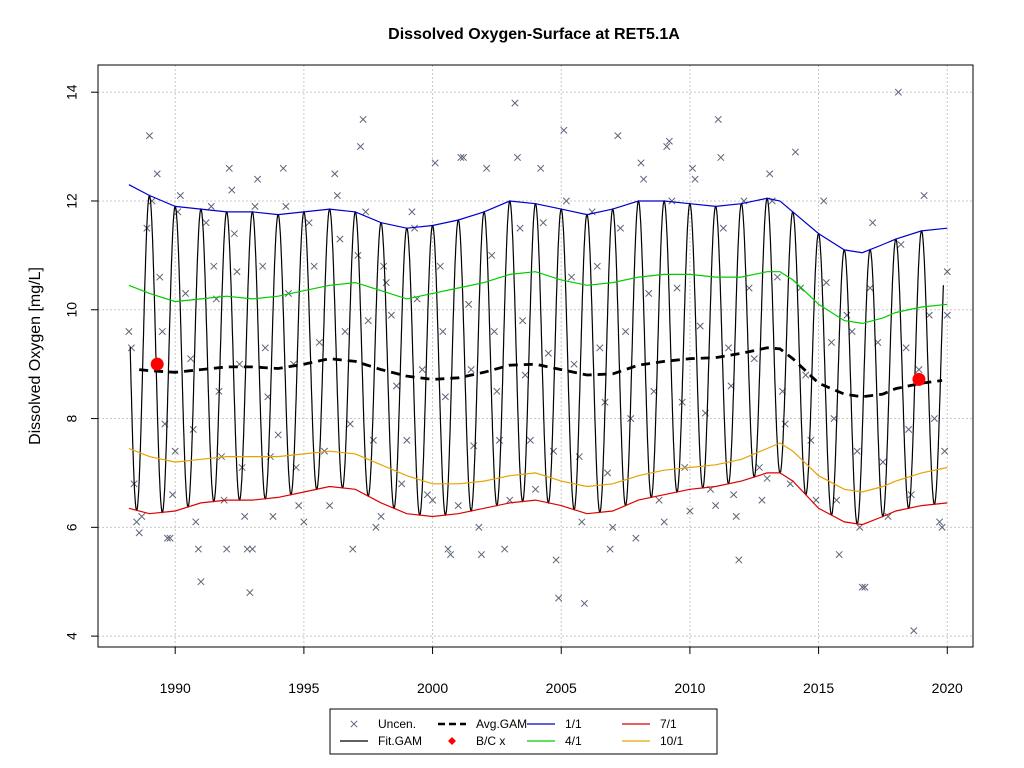 Image resolution: width=1024 pixels, height=768 pixels. I want to click on legend-item-avg: Avg.GAM, so click(482, 724).